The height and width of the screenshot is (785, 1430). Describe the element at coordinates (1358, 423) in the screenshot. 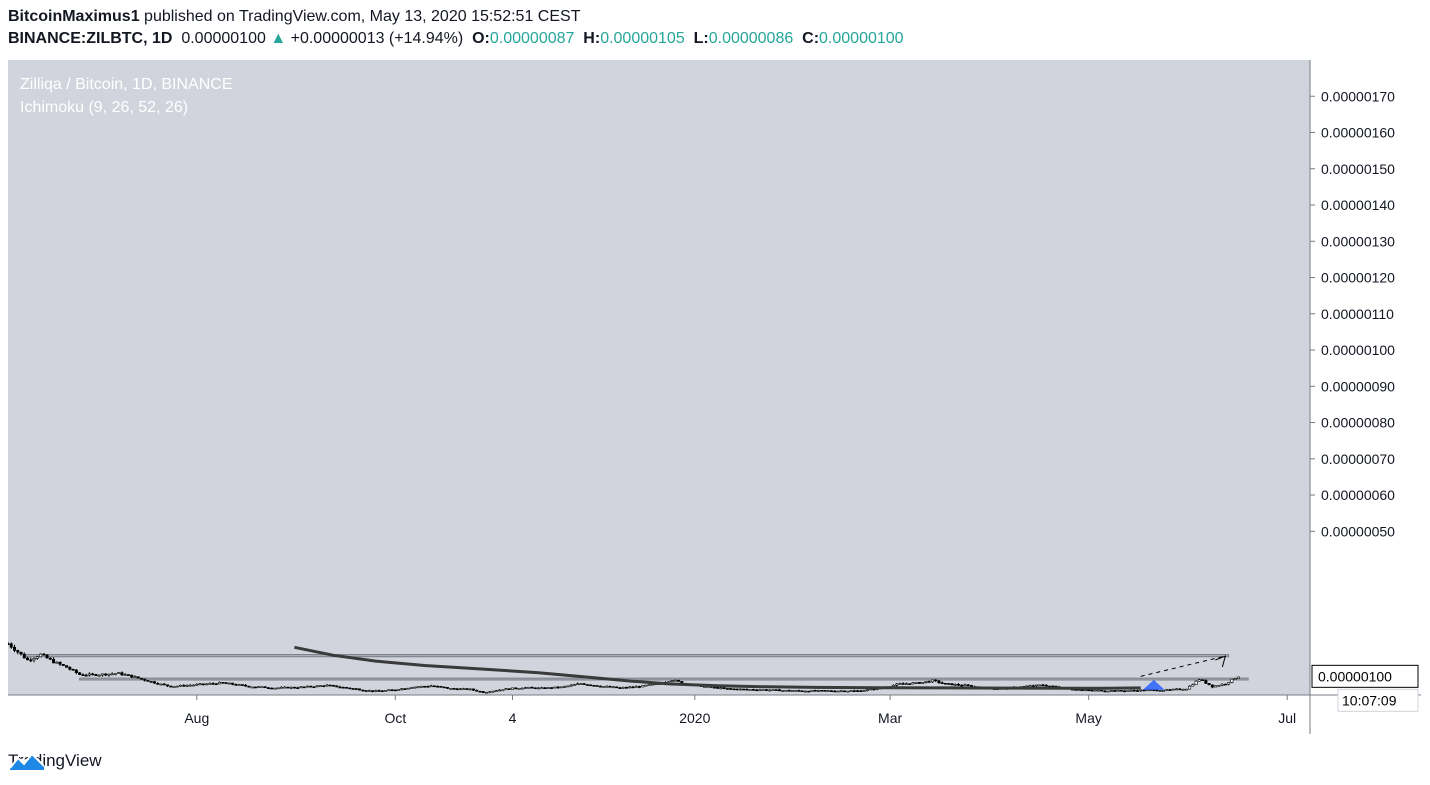

I see `price-tick-label: 0.00000080` at that location.